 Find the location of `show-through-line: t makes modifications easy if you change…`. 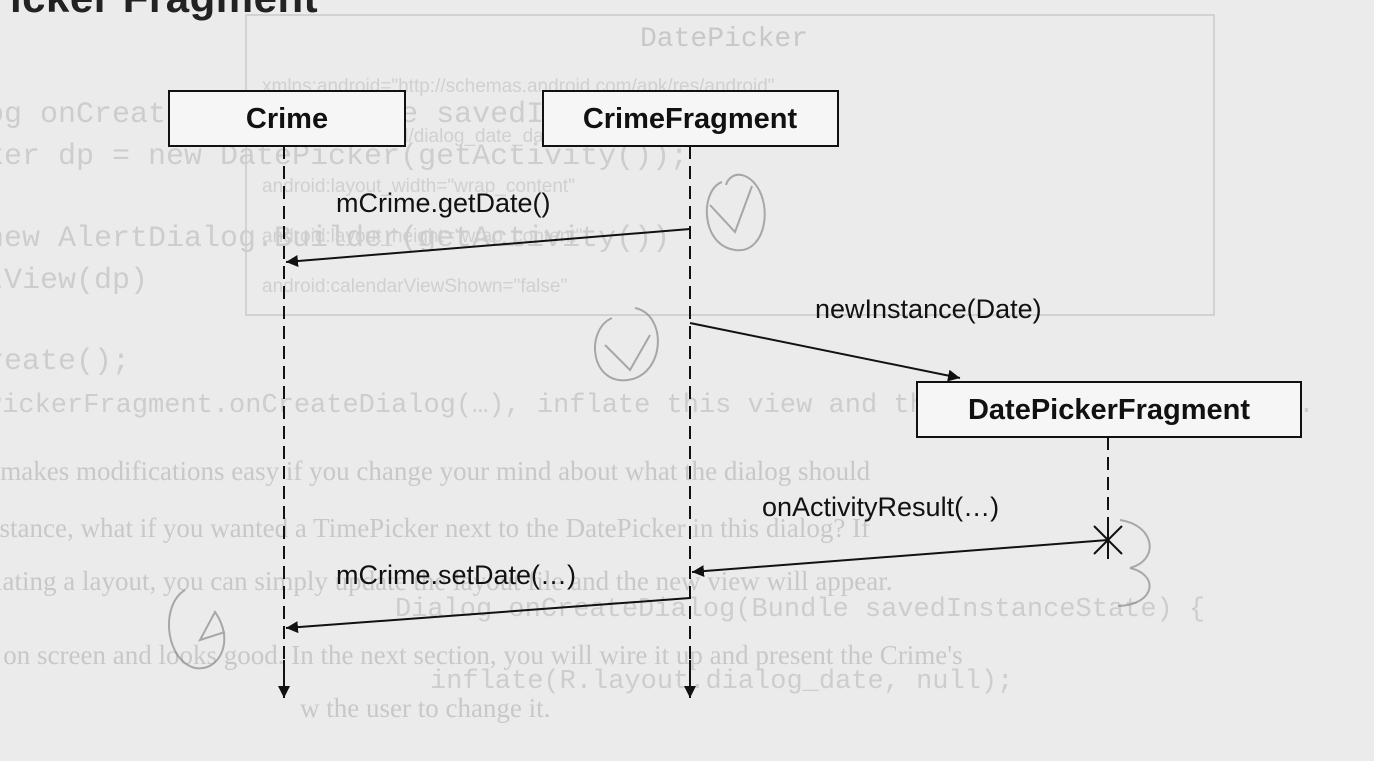

show-through-line: t makes modifications easy if you change… is located at coordinates (435, 471).